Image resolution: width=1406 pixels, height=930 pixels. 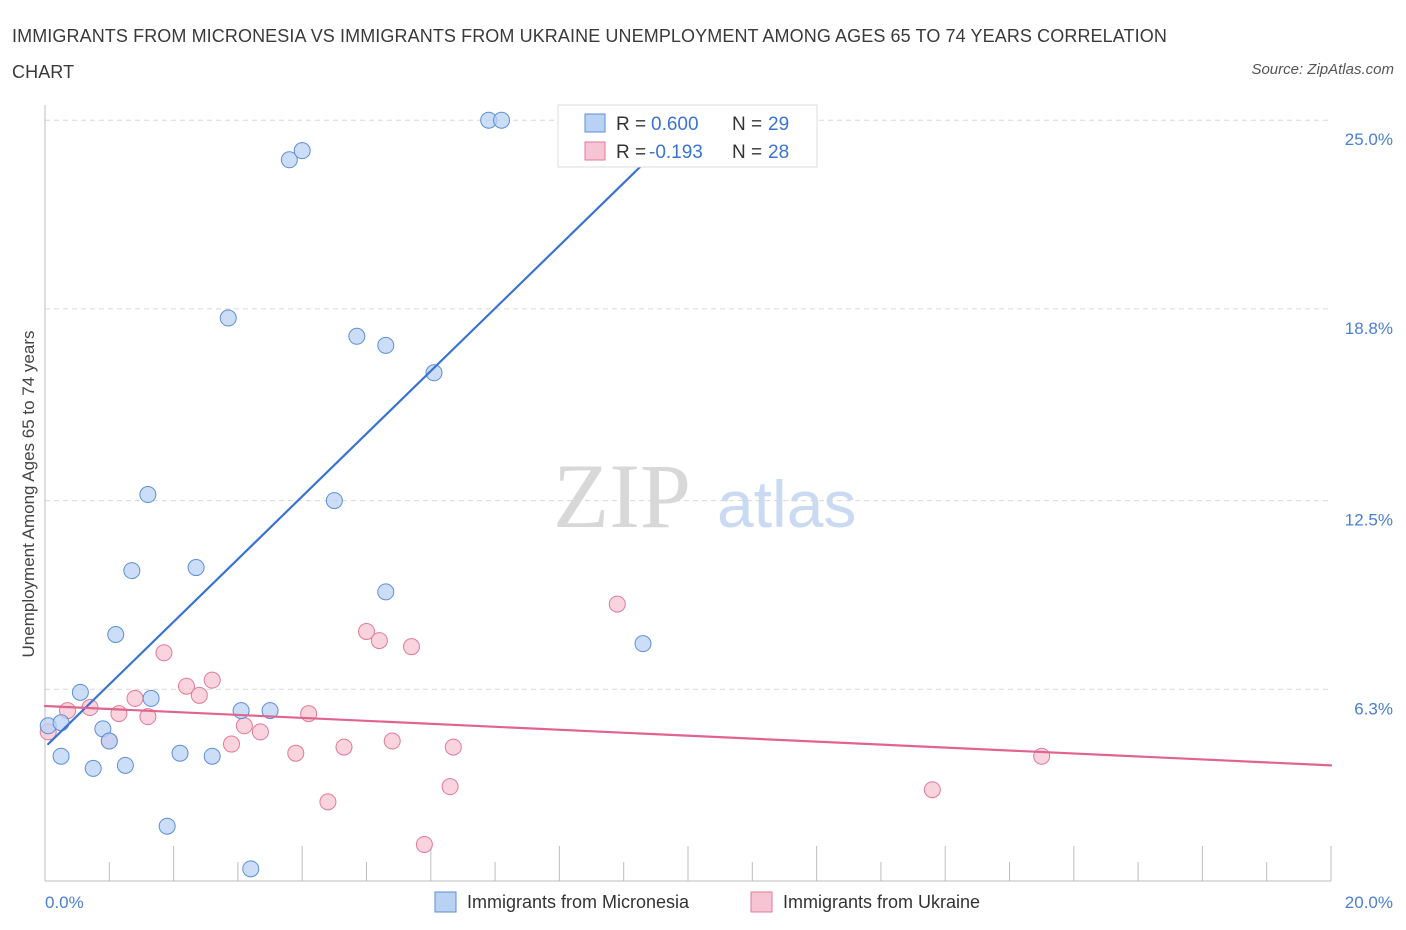 I want to click on x-tick-label-max: 20.0%, so click(x=1369, y=902).